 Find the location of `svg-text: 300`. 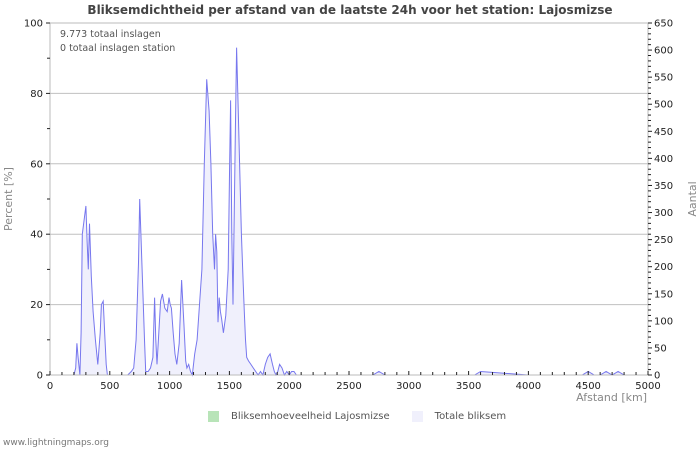

svg-text: 300 is located at coordinates (663, 213).